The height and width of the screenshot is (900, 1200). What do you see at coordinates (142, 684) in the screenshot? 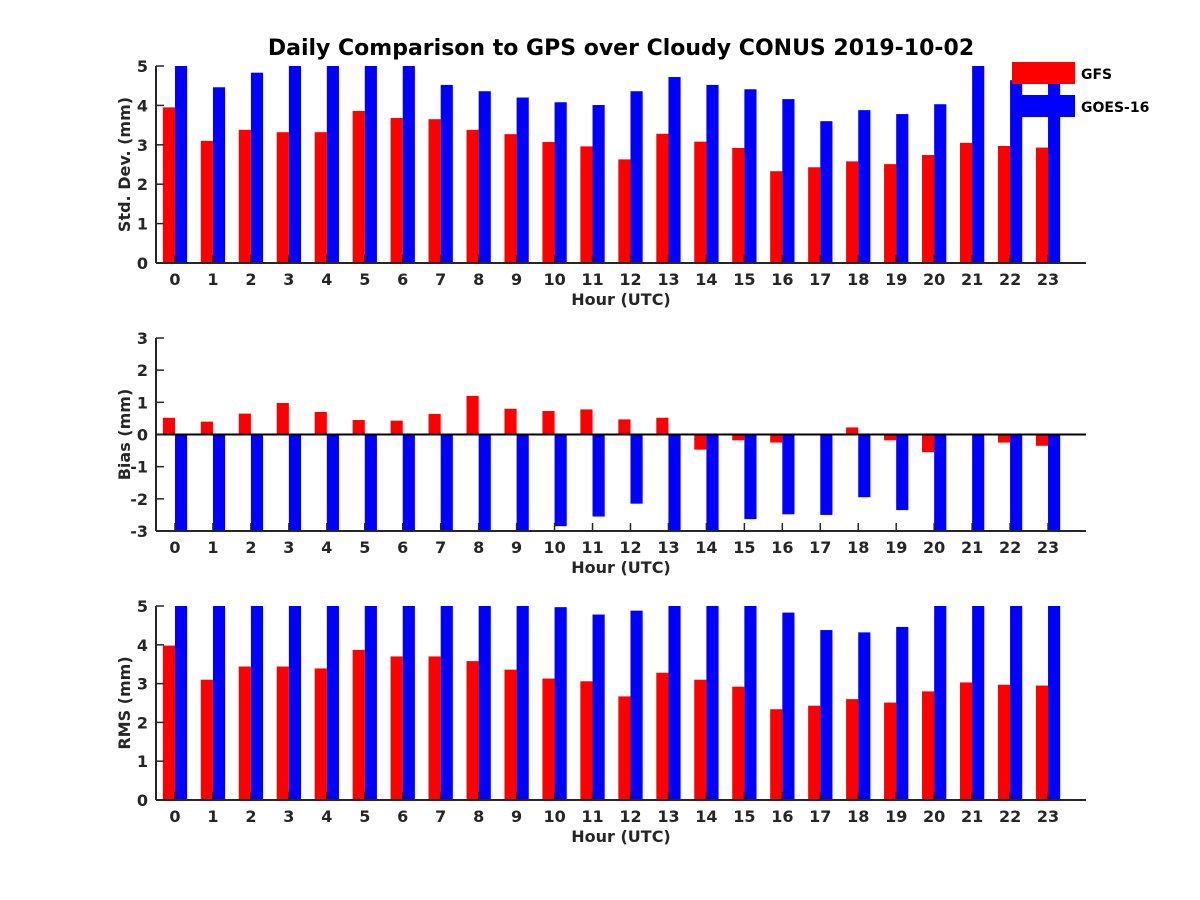
I see `y-tick-label: 3` at bounding box center [142, 684].